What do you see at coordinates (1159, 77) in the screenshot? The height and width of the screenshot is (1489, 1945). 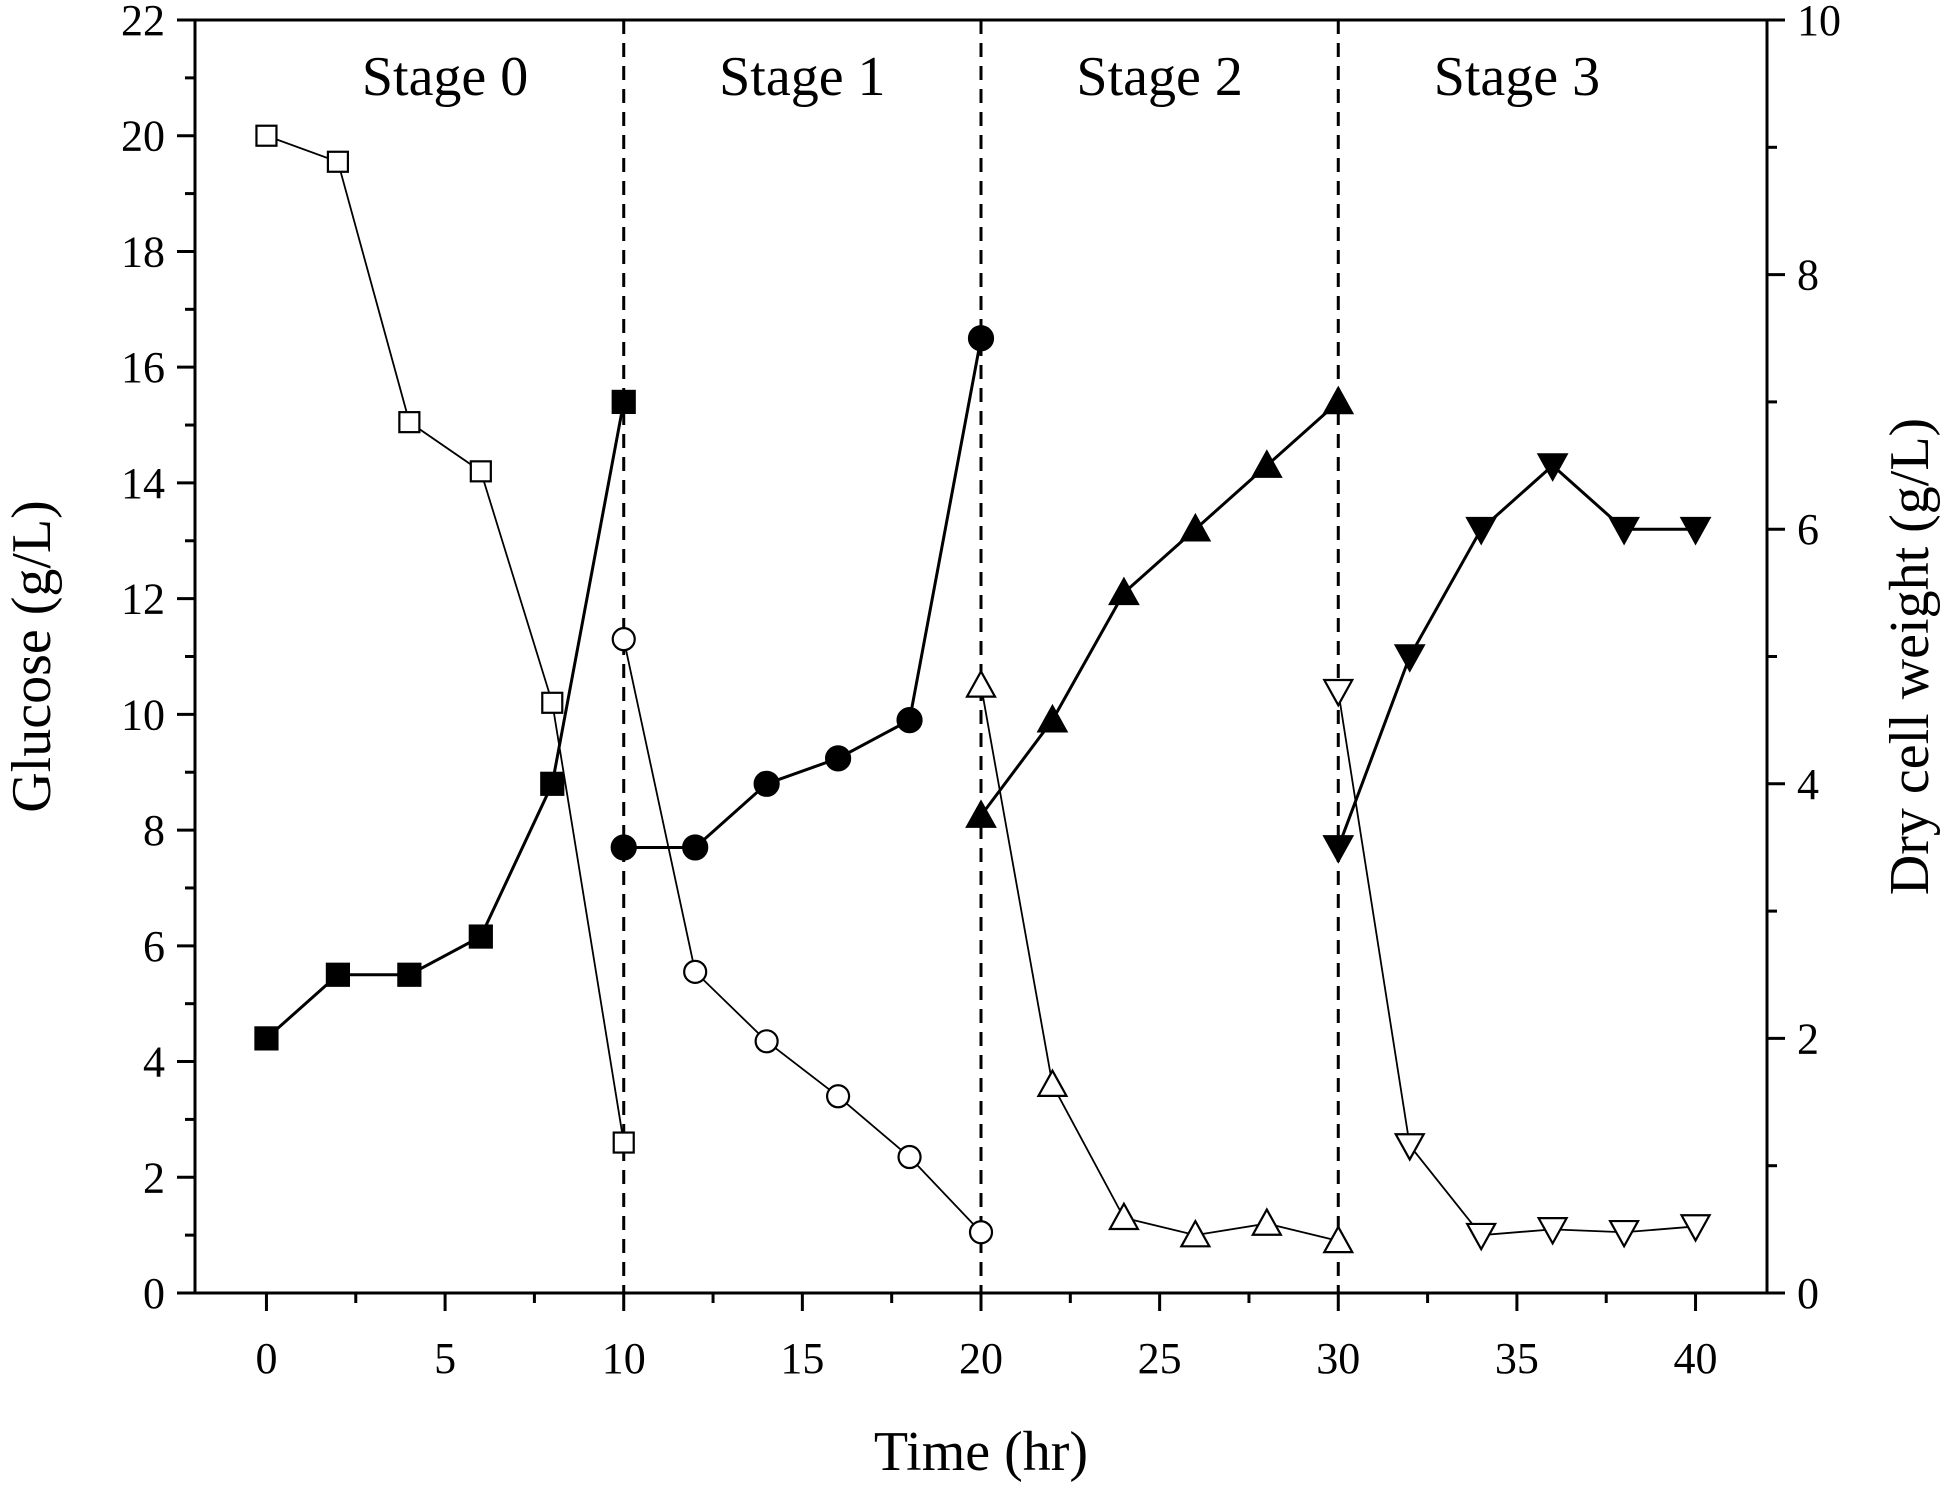 I see `stage-label: Stage 2` at bounding box center [1159, 77].